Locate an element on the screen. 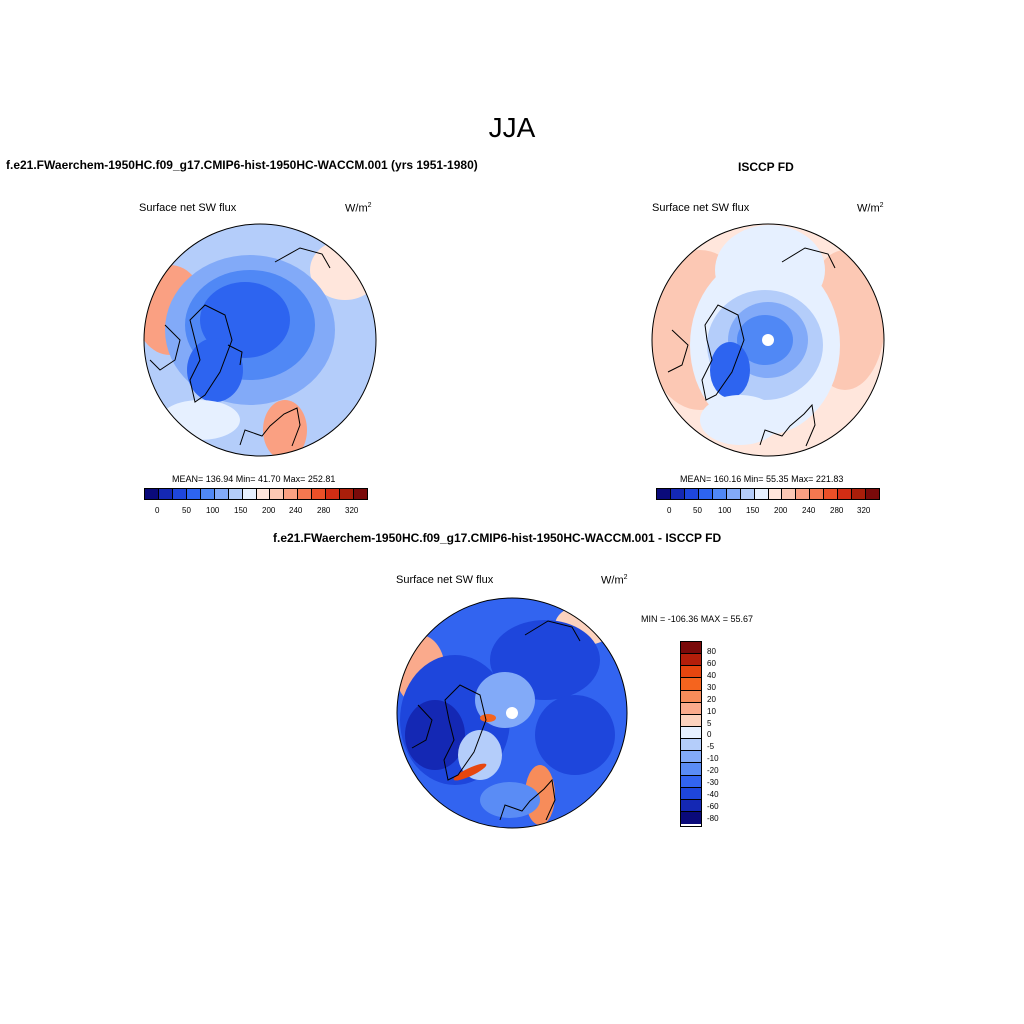 This screenshot has height=1024, width=1024. obs-tick-0: 0 is located at coordinates (669, 510).